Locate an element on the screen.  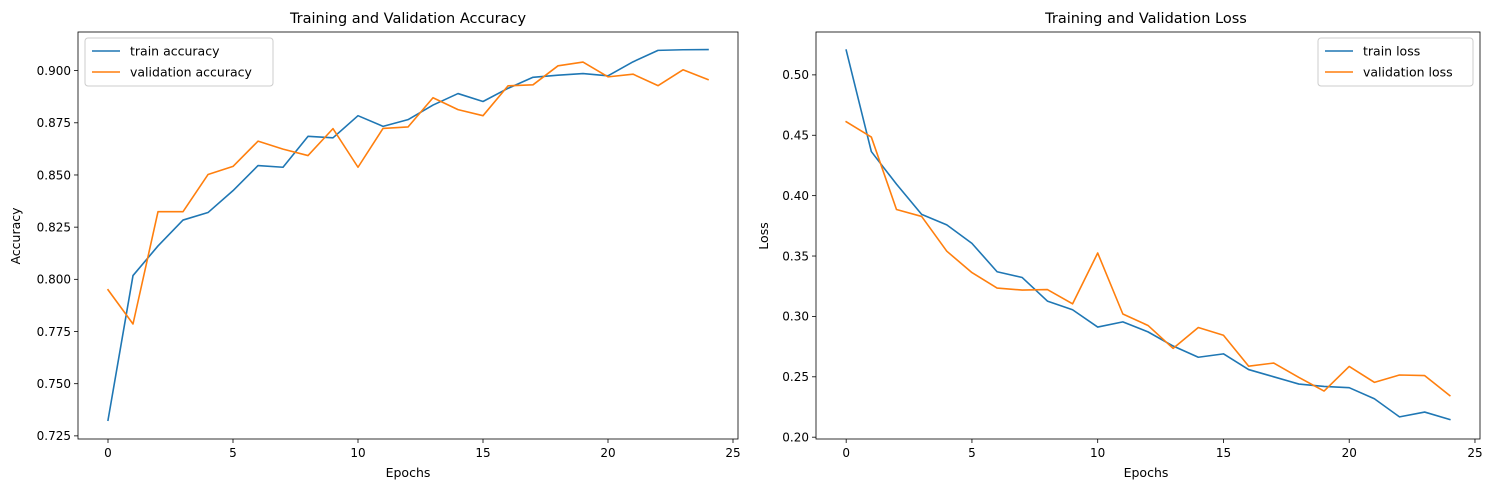
loss-x-tick-label: 15 is located at coordinates (1223, 453).